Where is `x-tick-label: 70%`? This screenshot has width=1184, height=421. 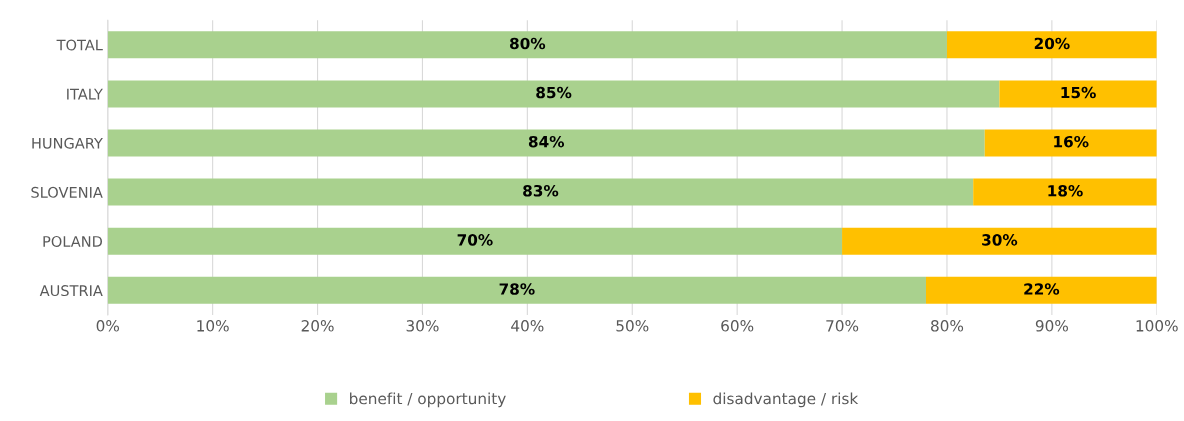 x-tick-label: 70% is located at coordinates (842, 326).